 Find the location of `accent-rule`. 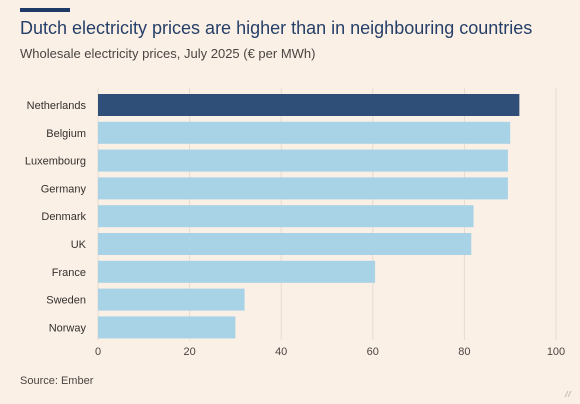

accent-rule is located at coordinates (45, 10).